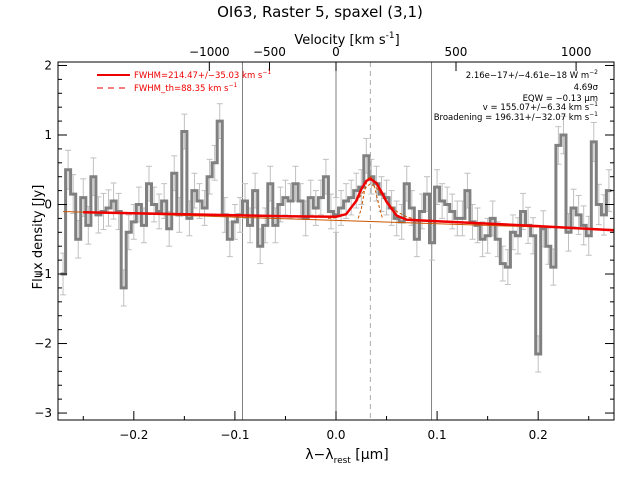  What do you see at coordinates (320, 12) in the screenshot?
I see `chart-title: OI63, Raster 5, spaxel (3,1)` at bounding box center [320, 12].